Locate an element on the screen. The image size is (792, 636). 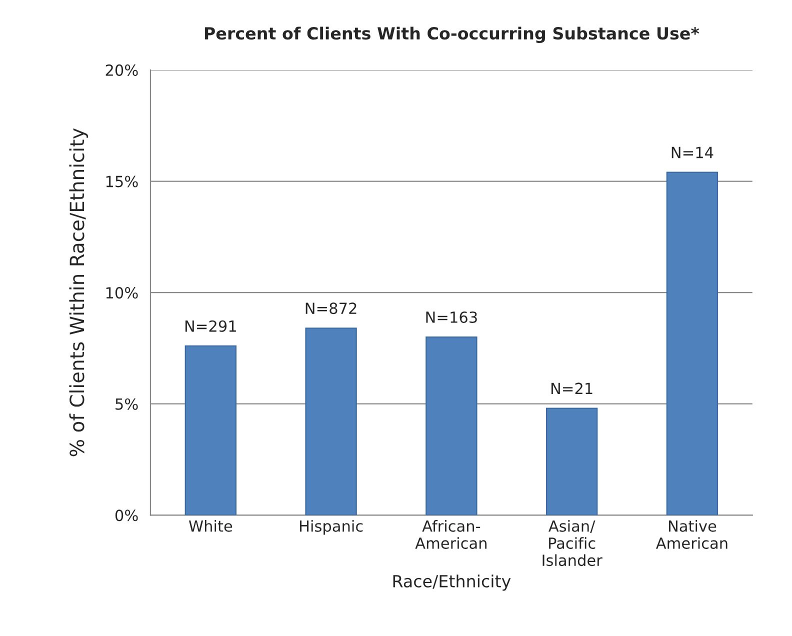
x-axis-title: Race/Ethnicity is located at coordinates (452, 582).